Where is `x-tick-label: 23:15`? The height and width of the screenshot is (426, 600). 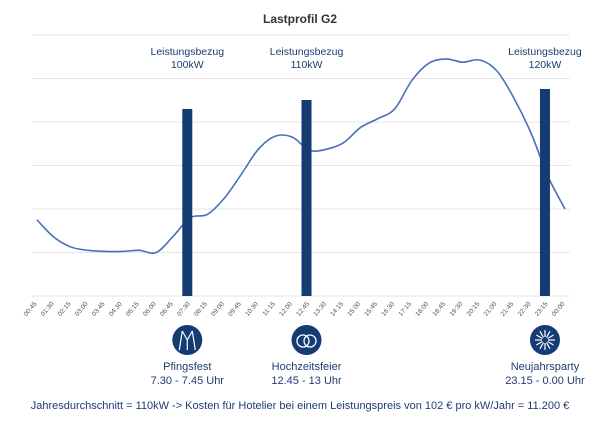 x-tick-label: 23:15 is located at coordinates (542, 309).